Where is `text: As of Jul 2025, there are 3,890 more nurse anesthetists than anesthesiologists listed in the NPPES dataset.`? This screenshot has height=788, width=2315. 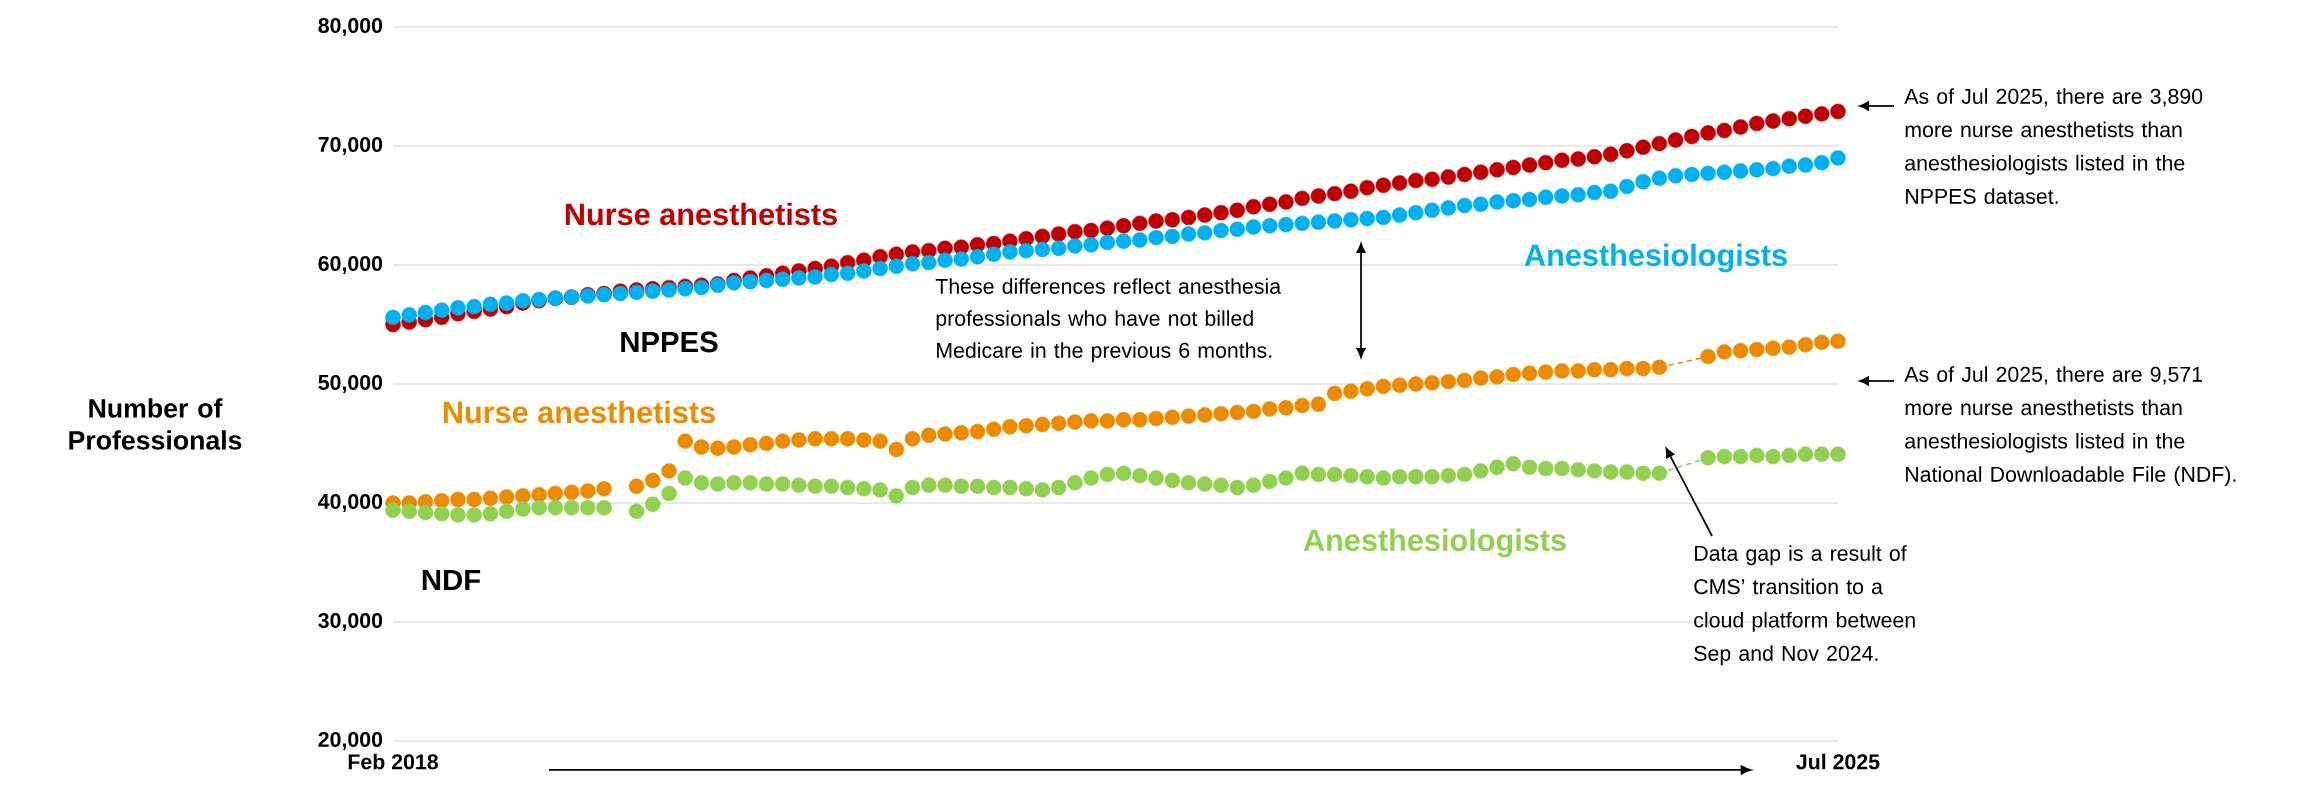 text: As of Jul 2025, there are 3,890 more nurse anesthetists than anesthesiologists listed in the NPPES dataset. is located at coordinates (2053, 146).